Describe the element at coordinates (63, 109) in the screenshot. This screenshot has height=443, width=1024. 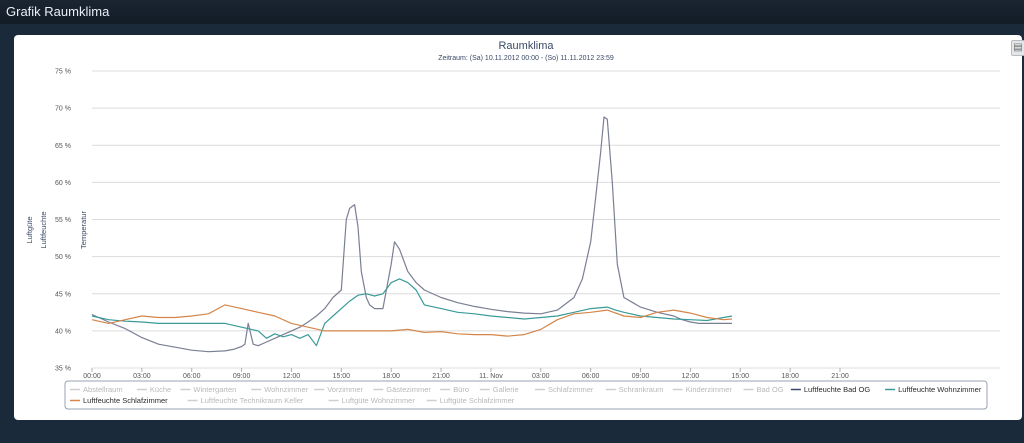
I see `y-tick-label: 70 %` at that location.